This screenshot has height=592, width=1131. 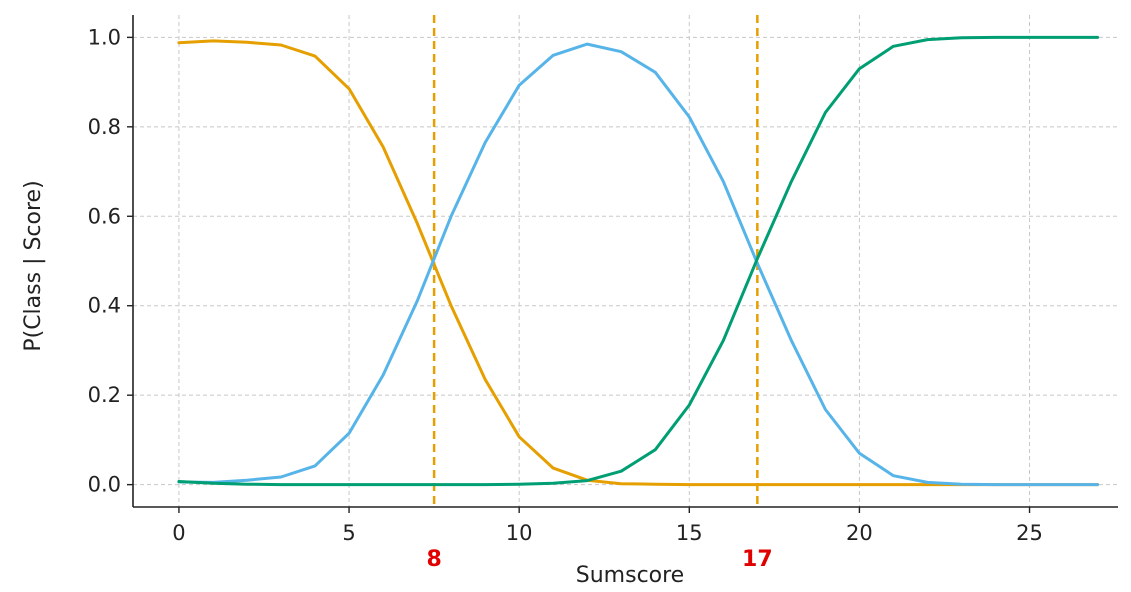 What do you see at coordinates (1029, 533) in the screenshot?
I see `x-tick-label: 25` at bounding box center [1029, 533].